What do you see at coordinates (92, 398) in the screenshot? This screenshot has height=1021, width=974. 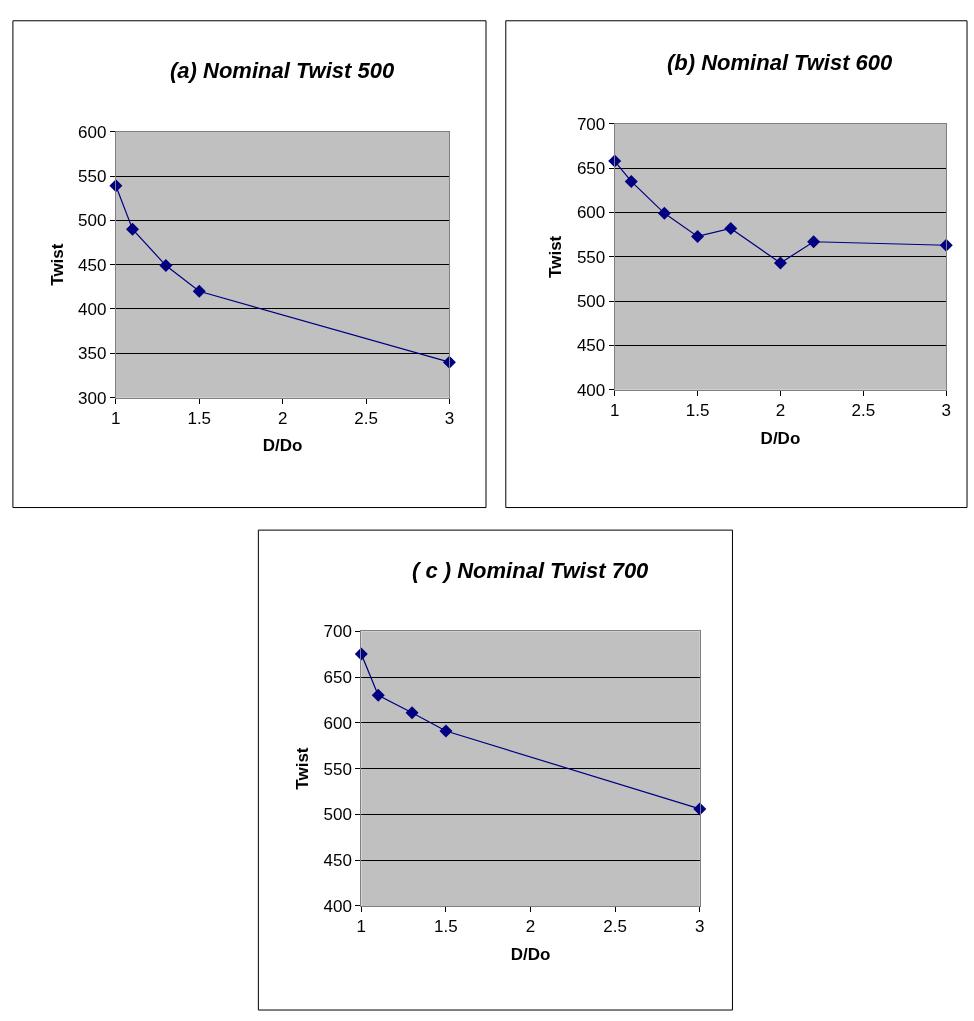 I see `y-tick-label: 300` at bounding box center [92, 398].